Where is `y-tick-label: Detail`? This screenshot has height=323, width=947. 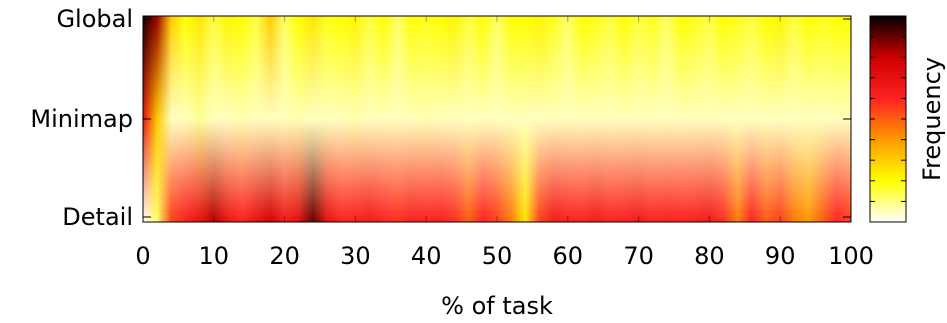
y-tick-label: Detail is located at coordinates (97, 217).